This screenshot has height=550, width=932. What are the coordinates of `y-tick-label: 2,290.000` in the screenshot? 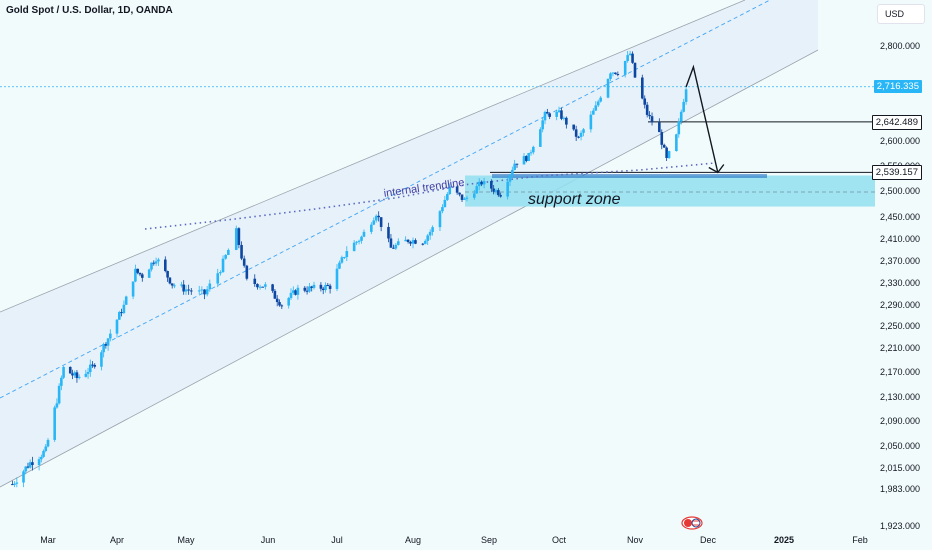 It's located at (899, 305).